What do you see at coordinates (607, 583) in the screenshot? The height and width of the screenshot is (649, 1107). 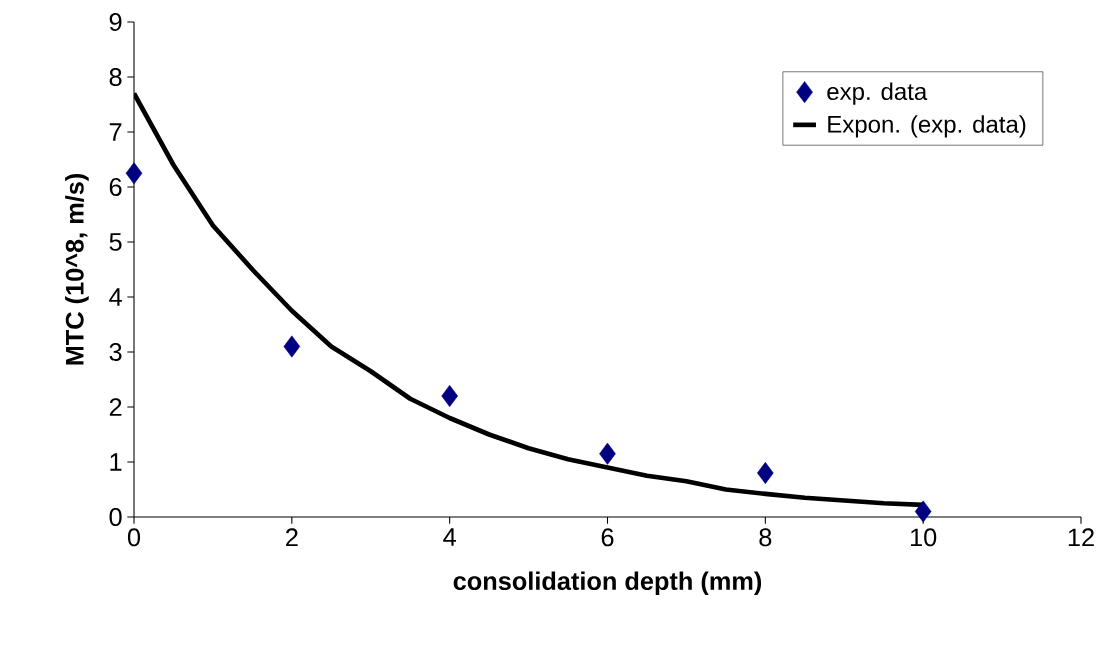 I see `x-axis-title: consolidation depth (mm)` at bounding box center [607, 583].